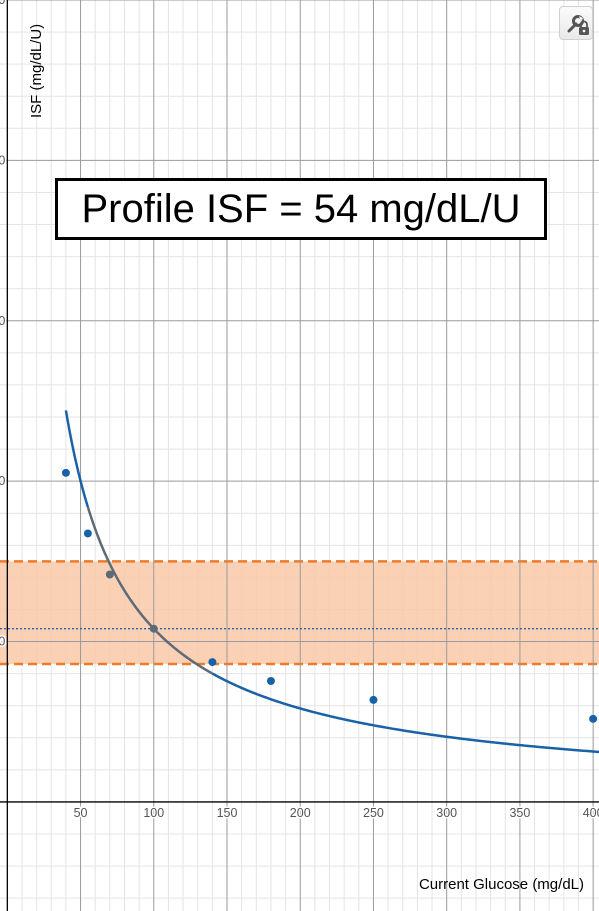  I want to click on x-tick-label: 100, so click(153, 813).